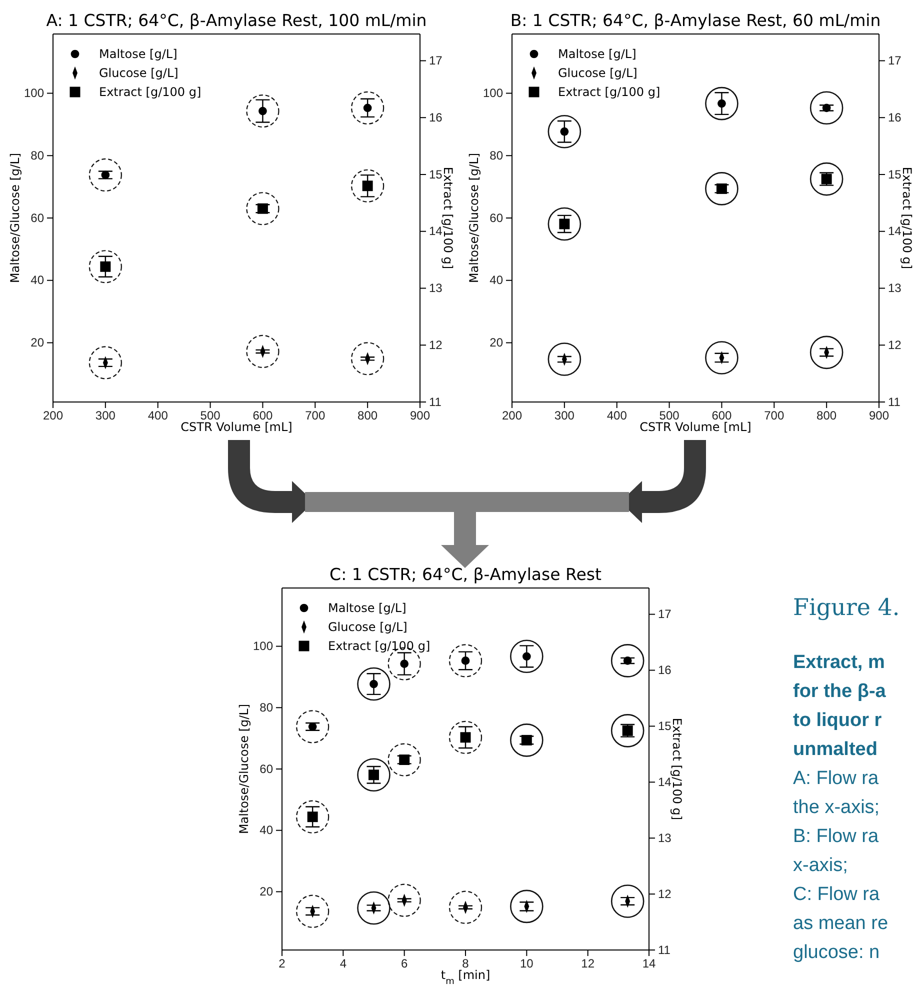 The height and width of the screenshot is (994, 917). What do you see at coordinates (343, 963) in the screenshot?
I see `x-tick-label: 4` at bounding box center [343, 963].